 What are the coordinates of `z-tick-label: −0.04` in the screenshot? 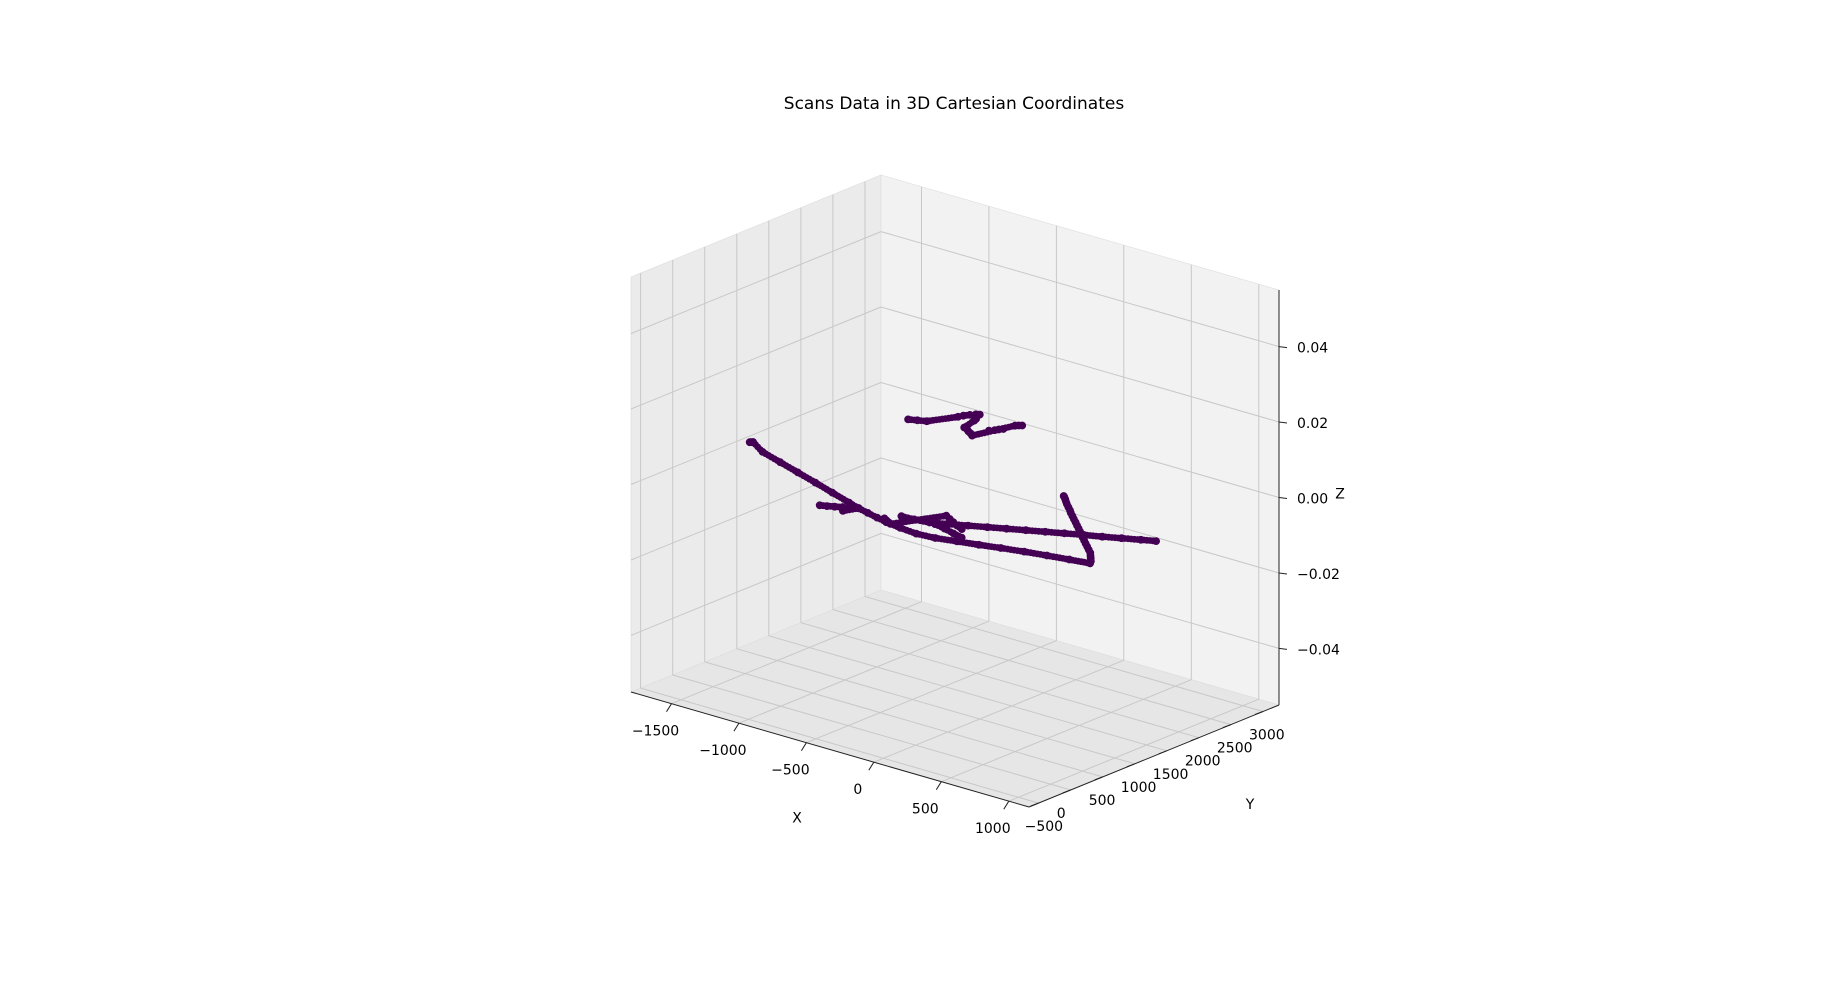 It's located at (1318, 650).